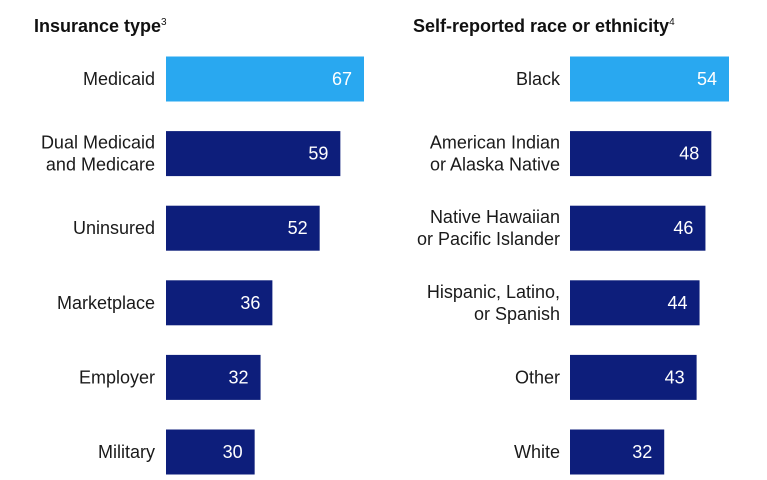 The height and width of the screenshot is (480, 767). What do you see at coordinates (495, 154) in the screenshot?
I see `race-category-label-1: American Indian or Alaska Native` at bounding box center [495, 154].